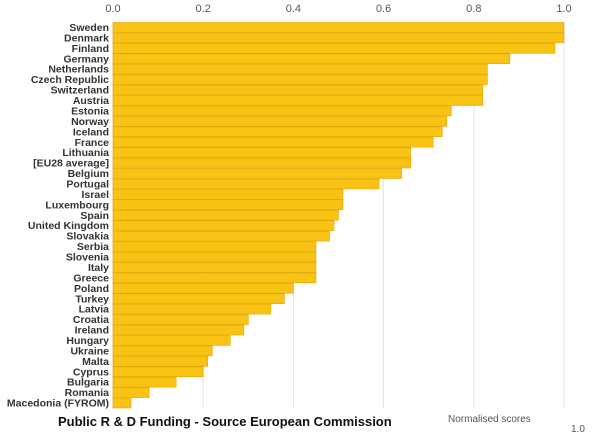 Image resolution: width=600 pixels, height=441 pixels. I want to click on category-label: Estonia, so click(90, 111).